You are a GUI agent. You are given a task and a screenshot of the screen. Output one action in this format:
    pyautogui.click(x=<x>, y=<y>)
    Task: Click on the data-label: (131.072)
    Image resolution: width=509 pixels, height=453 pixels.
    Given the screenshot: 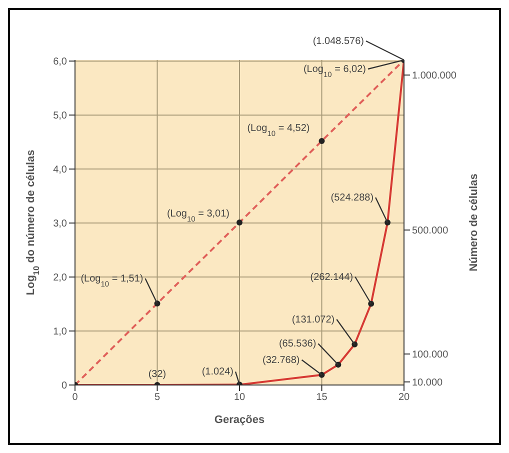 What is the action you would take?
    pyautogui.click(x=313, y=320)
    